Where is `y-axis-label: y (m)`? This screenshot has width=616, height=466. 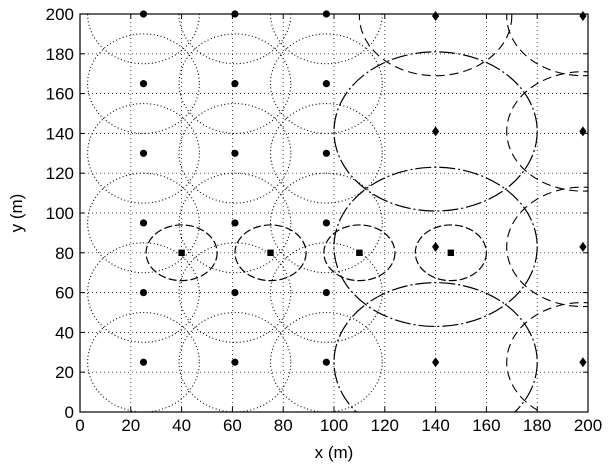
y-axis-label: y (m) is located at coordinates (16, 213).